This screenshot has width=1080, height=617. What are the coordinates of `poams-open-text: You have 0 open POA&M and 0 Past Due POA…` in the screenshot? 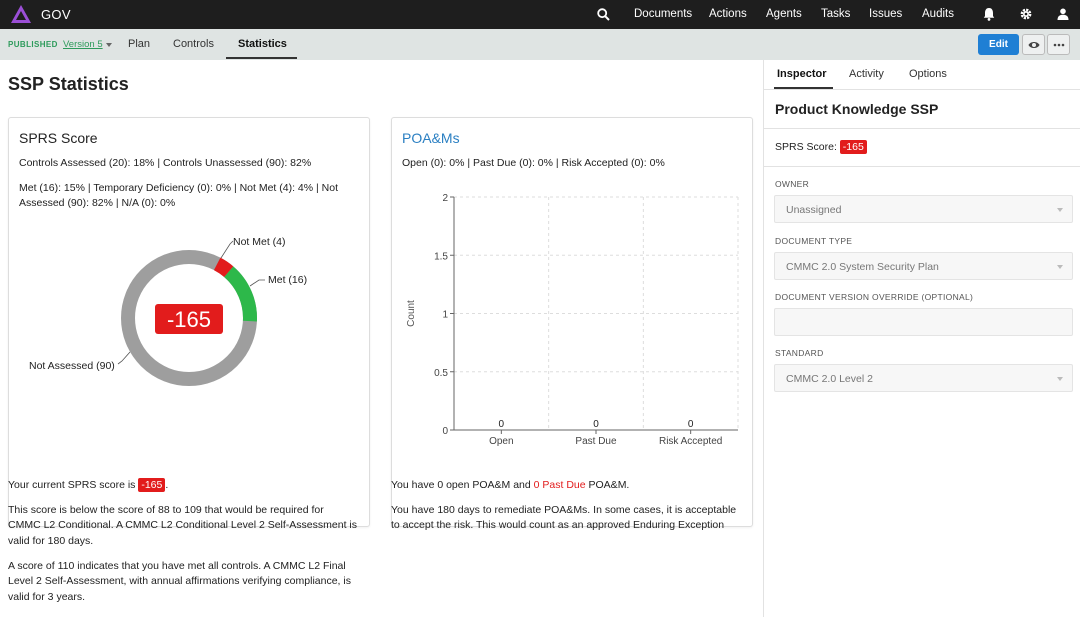 It's located at (510, 485).